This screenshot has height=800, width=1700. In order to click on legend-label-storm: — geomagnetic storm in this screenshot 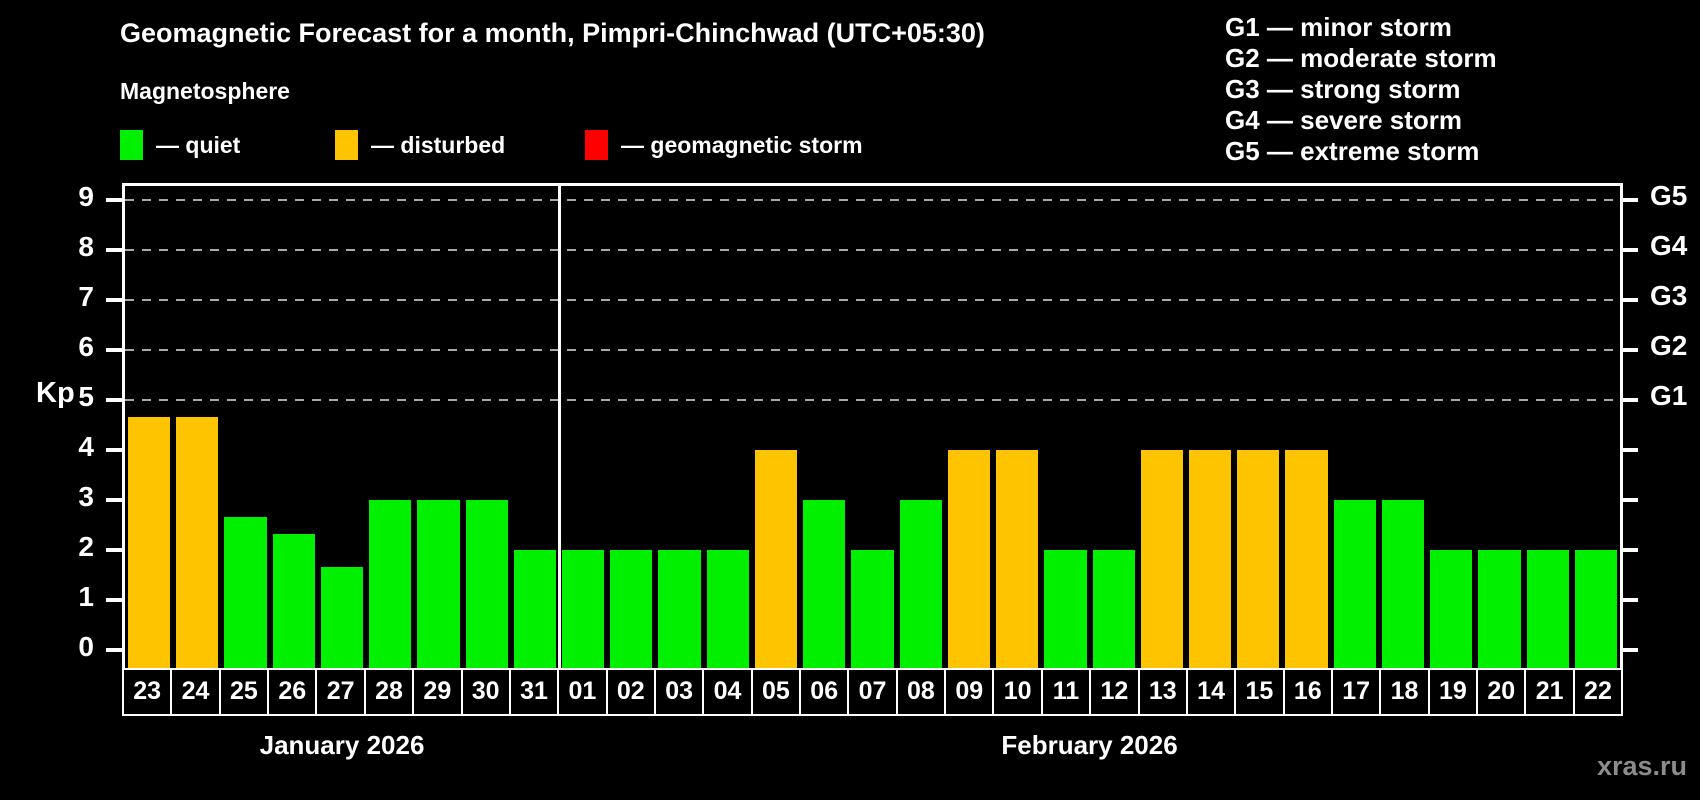, I will do `click(742, 144)`.